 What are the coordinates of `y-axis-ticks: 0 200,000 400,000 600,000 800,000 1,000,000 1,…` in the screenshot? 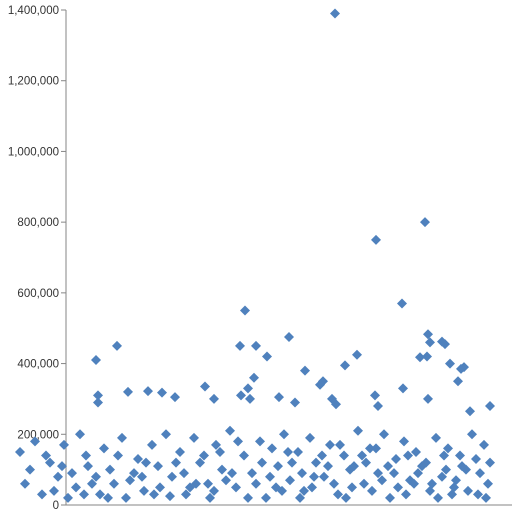 It's located at (37, 258).